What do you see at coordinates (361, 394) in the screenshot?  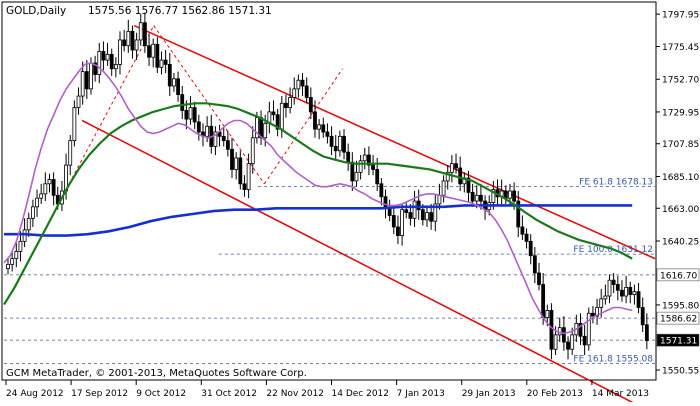 I see `x-tick-label: 14 Dec 2012` at bounding box center [361, 394].